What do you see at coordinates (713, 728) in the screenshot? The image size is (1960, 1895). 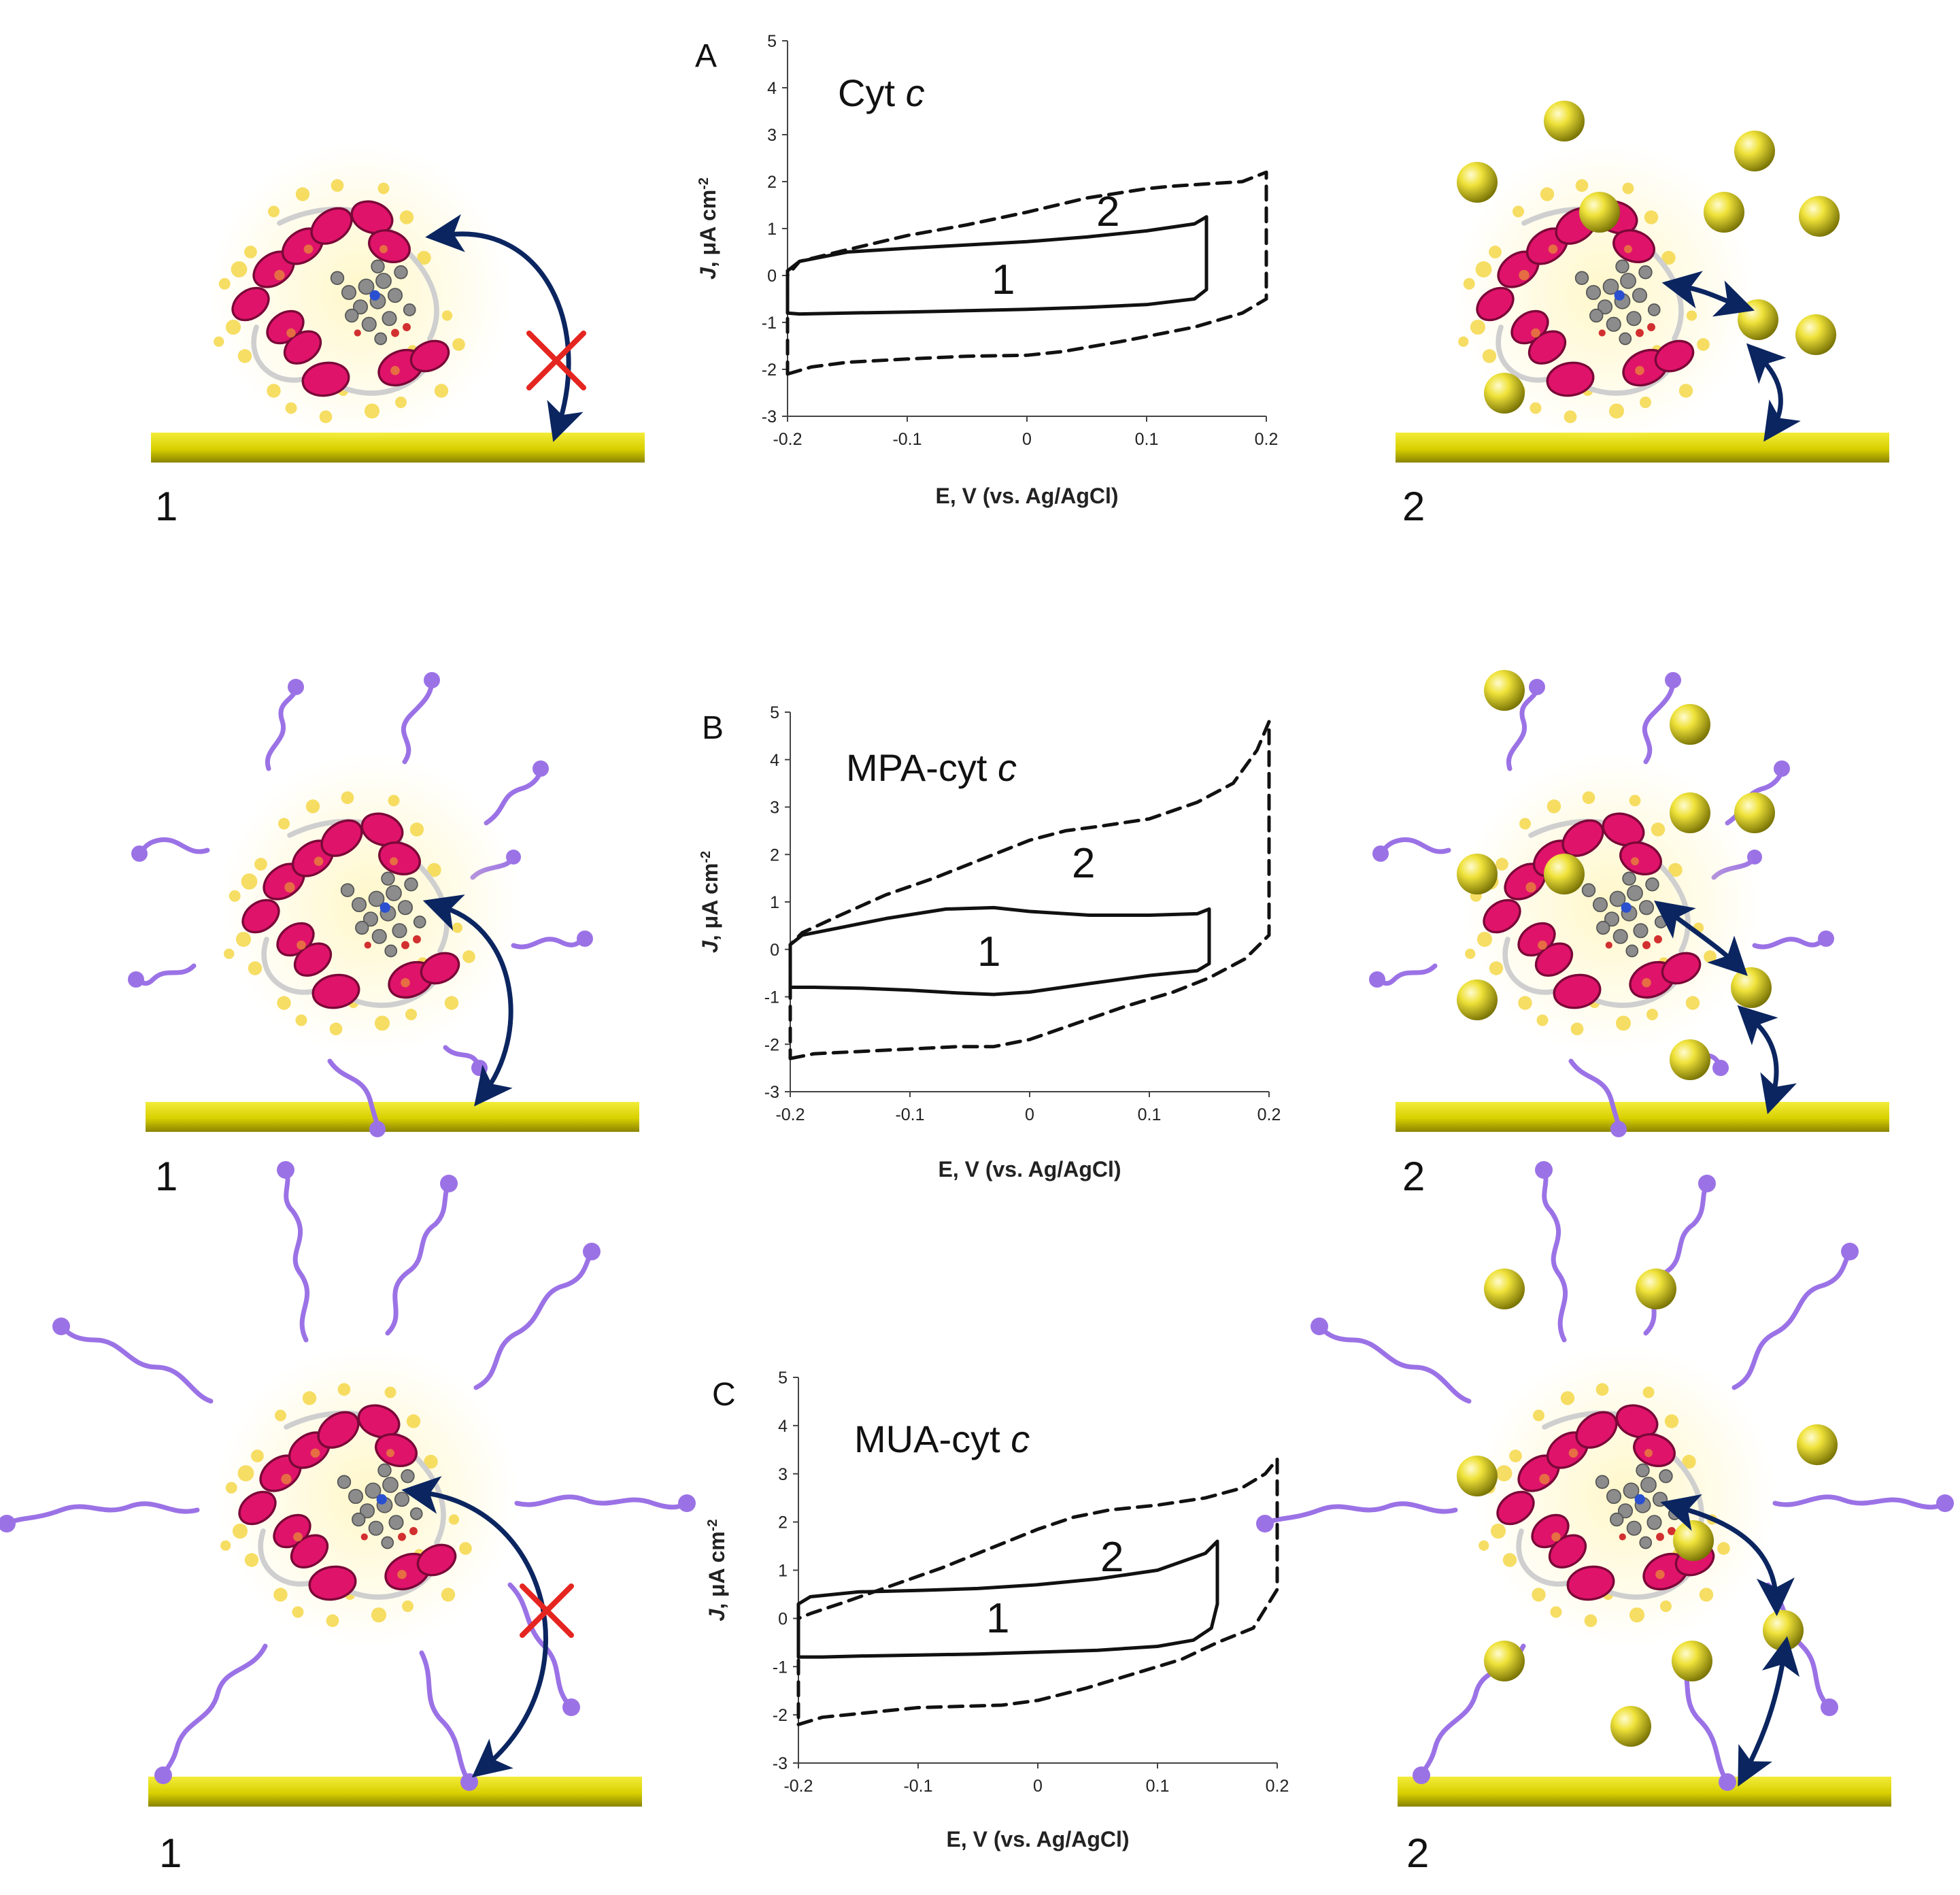 I see `panel-letter: B` at bounding box center [713, 728].